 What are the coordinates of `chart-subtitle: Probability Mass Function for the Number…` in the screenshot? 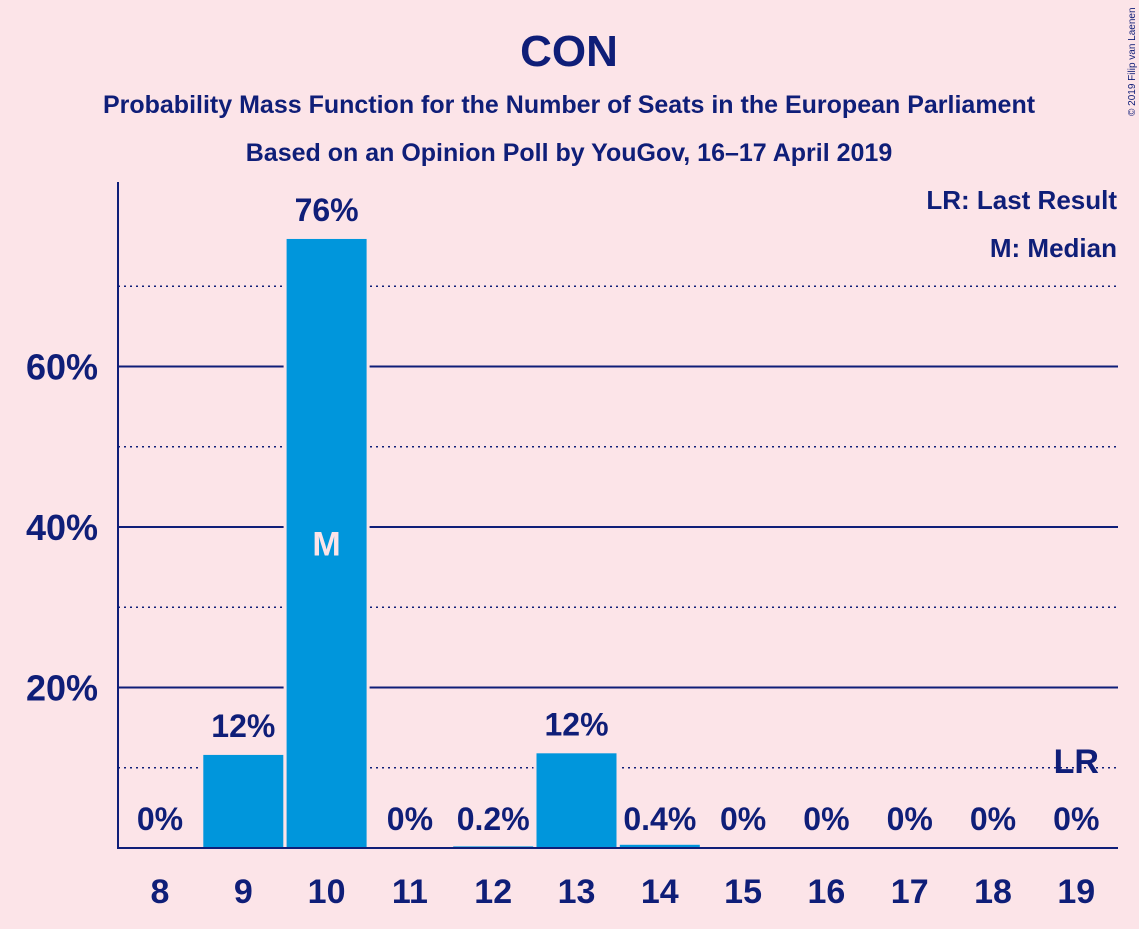 It's located at (569, 105).